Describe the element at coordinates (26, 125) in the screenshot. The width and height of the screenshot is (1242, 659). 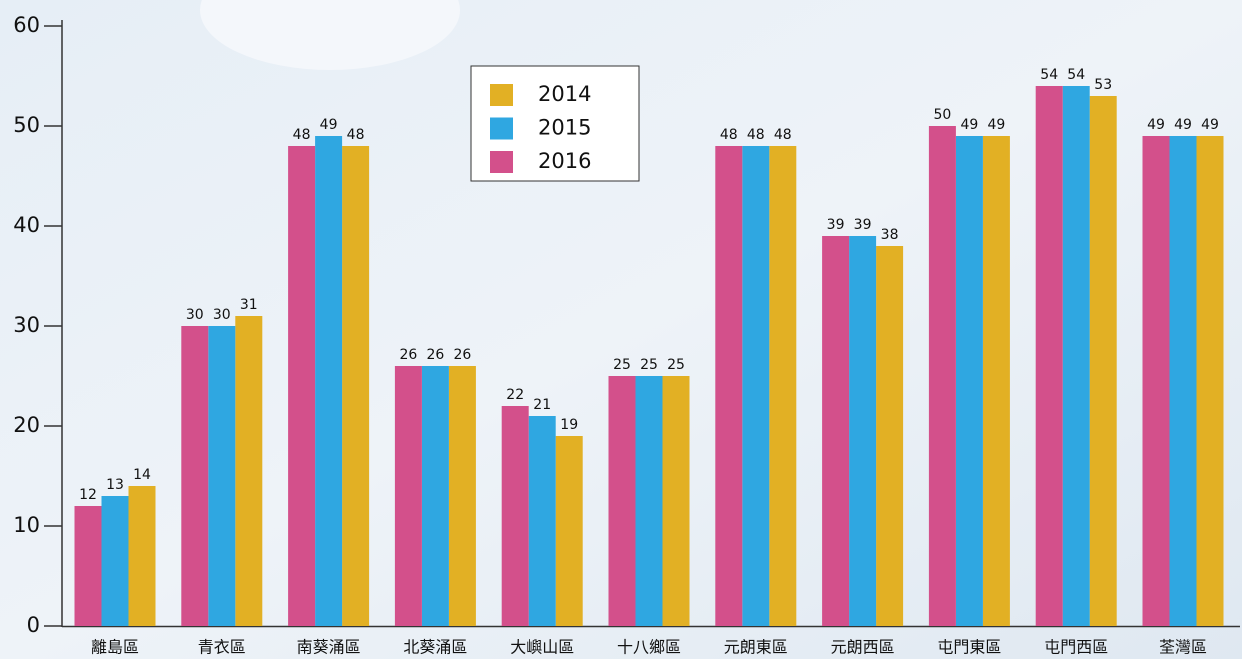
I see `y-tick-label: 50` at that location.